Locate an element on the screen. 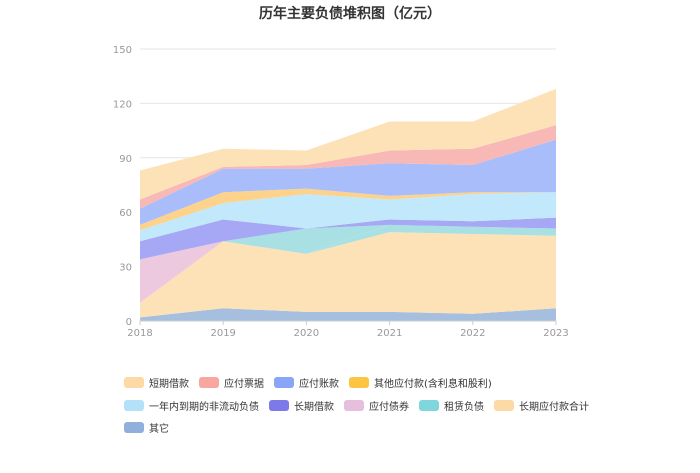 The image size is (700, 473). y-tick-label: 120 is located at coordinates (122, 104).